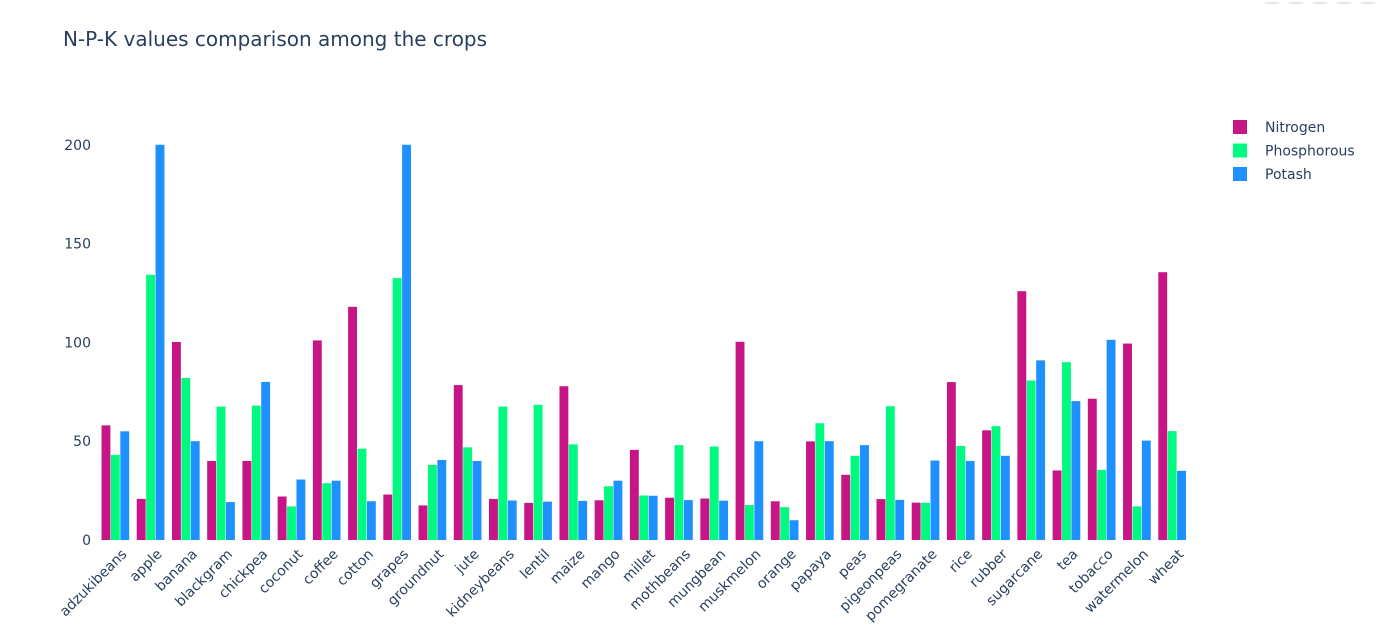 The height and width of the screenshot is (643, 1381). Describe the element at coordinates (775, 520) in the screenshot. I see `bar-nitrogen-orange` at that location.